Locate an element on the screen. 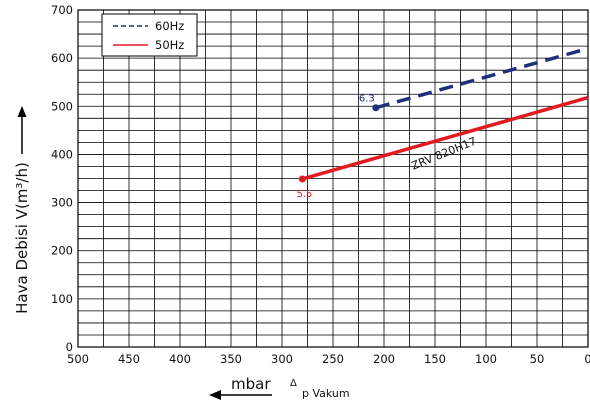 The height and width of the screenshot is (410, 590). x-axis-title: mbar is located at coordinates (251, 384).